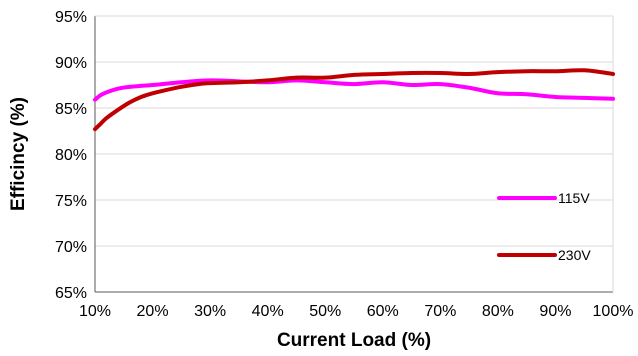 This screenshot has height=356, width=638. What do you see at coordinates (613, 311) in the screenshot?
I see `x-tick-label: 100%` at bounding box center [613, 311].